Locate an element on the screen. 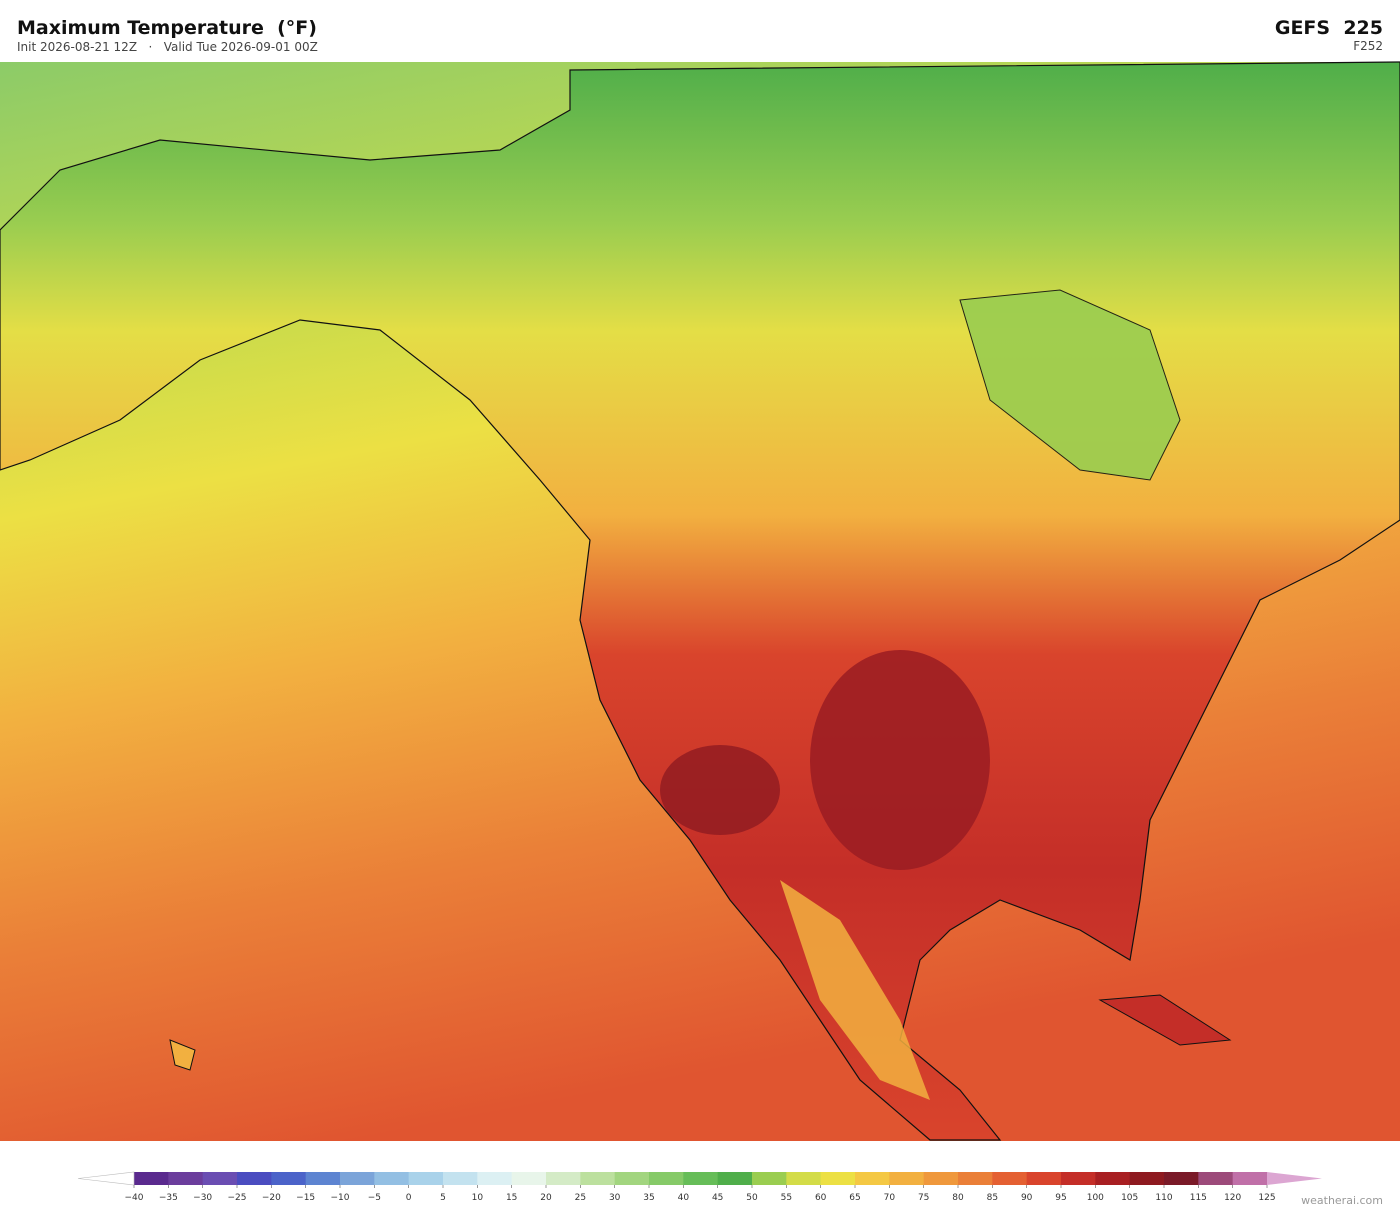 The width and height of the screenshot is (1400, 1219). colorbar-tick-label: 5 is located at coordinates (443, 1198).